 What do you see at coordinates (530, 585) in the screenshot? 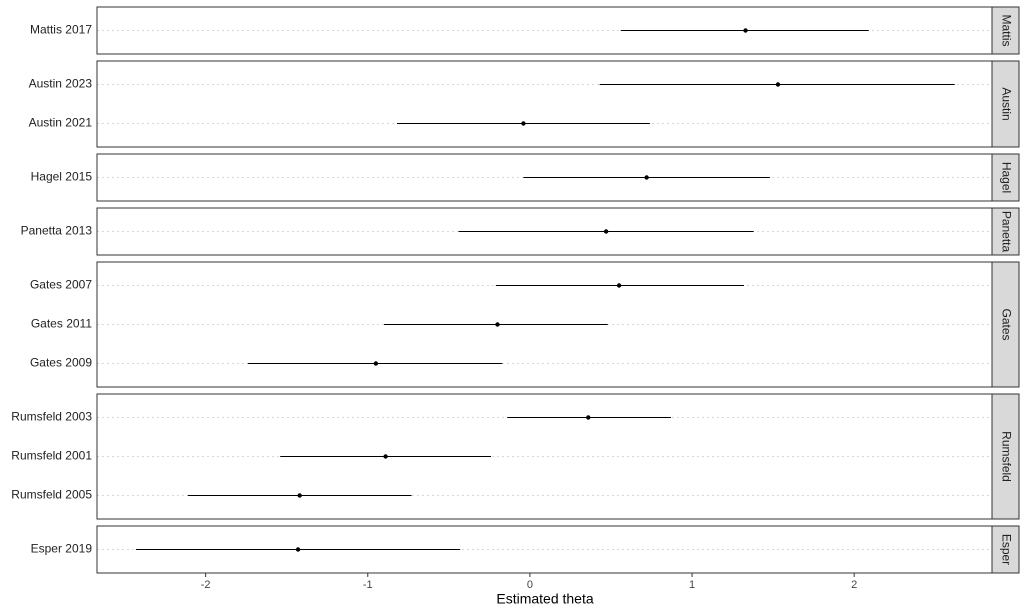
I see `x-tick-label: 0` at bounding box center [530, 585].